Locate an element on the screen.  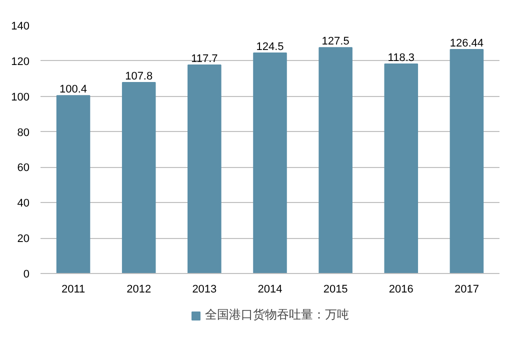
y-tick-label: 60 is located at coordinates (23, 168).